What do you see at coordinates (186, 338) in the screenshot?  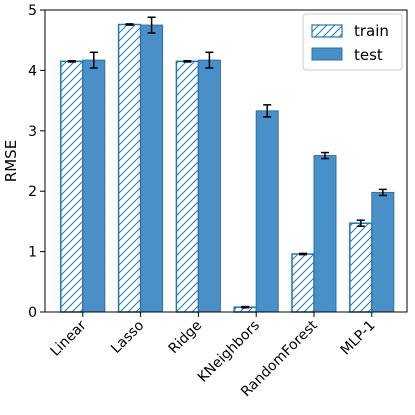 I see `x-tick-label-ridge: Ridge` at bounding box center [186, 338].